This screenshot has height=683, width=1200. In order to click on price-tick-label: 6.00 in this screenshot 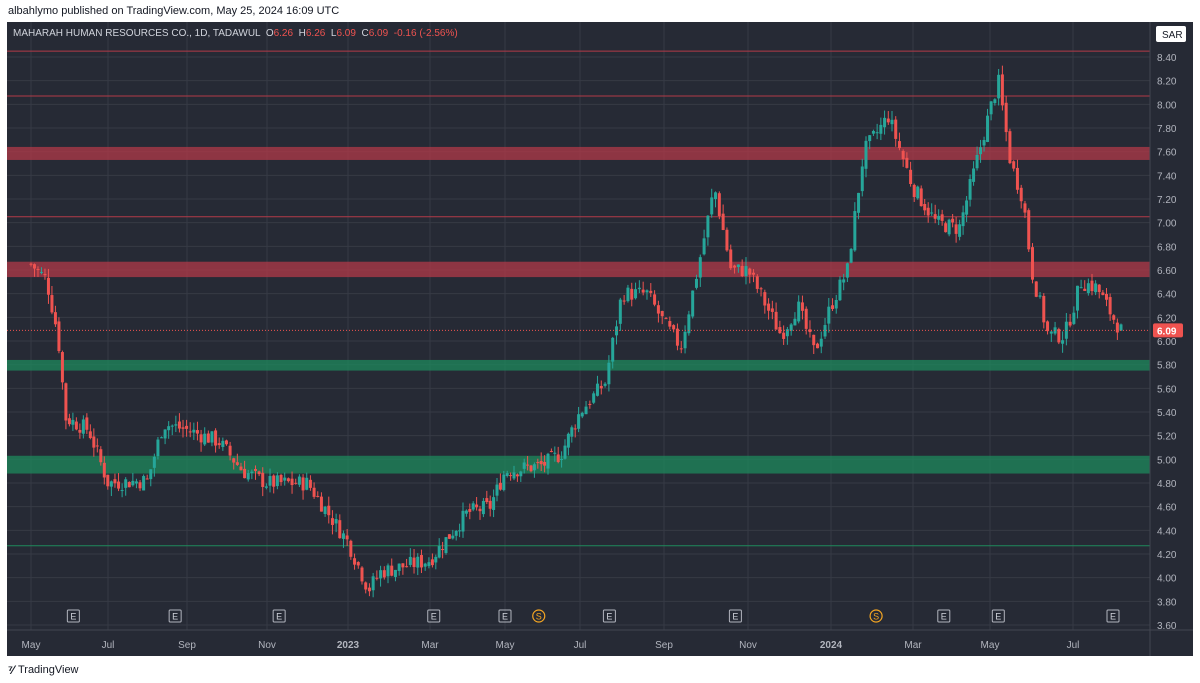, I will do `click(1167, 342)`.